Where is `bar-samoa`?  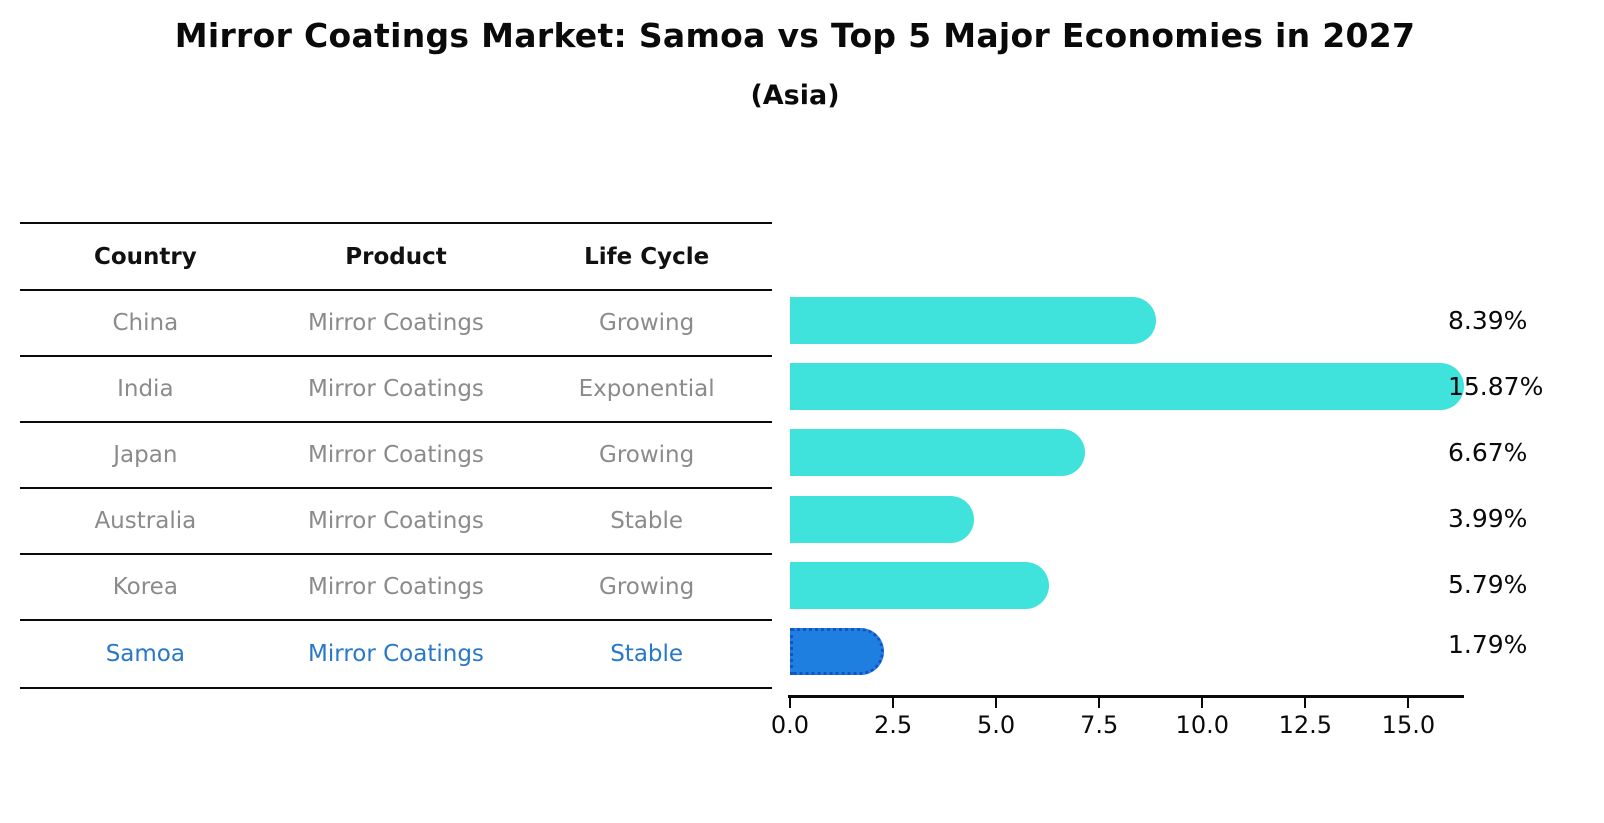
bar-samoa is located at coordinates (837, 651).